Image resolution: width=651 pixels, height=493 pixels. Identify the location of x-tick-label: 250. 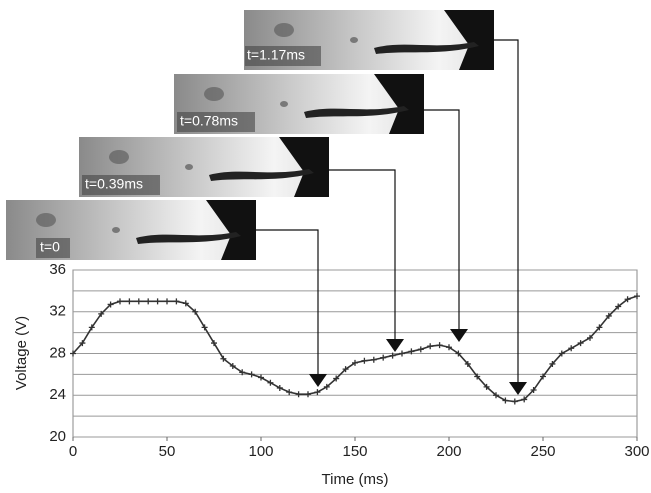
(542, 451).